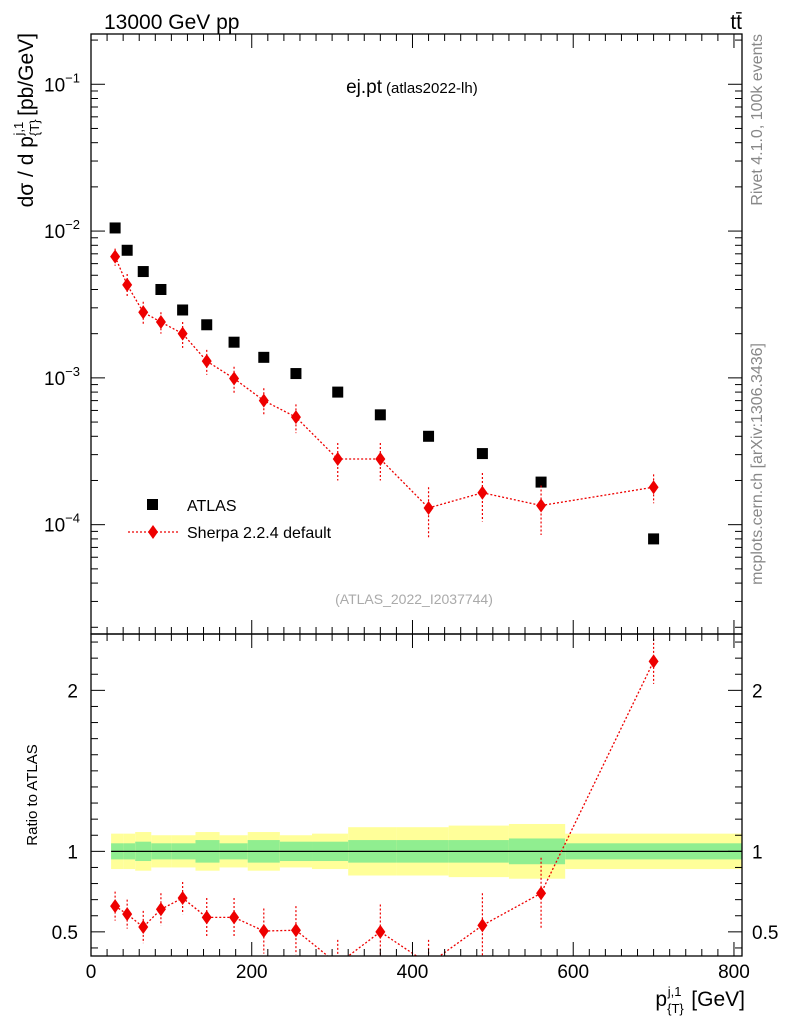 Image resolution: width=786 pixels, height=1024 pixels. What do you see at coordinates (26, 120) in the screenshot?
I see `y-axis-label-main: dσ / d p{T}j,1 [pb/GeV]` at bounding box center [26, 120].